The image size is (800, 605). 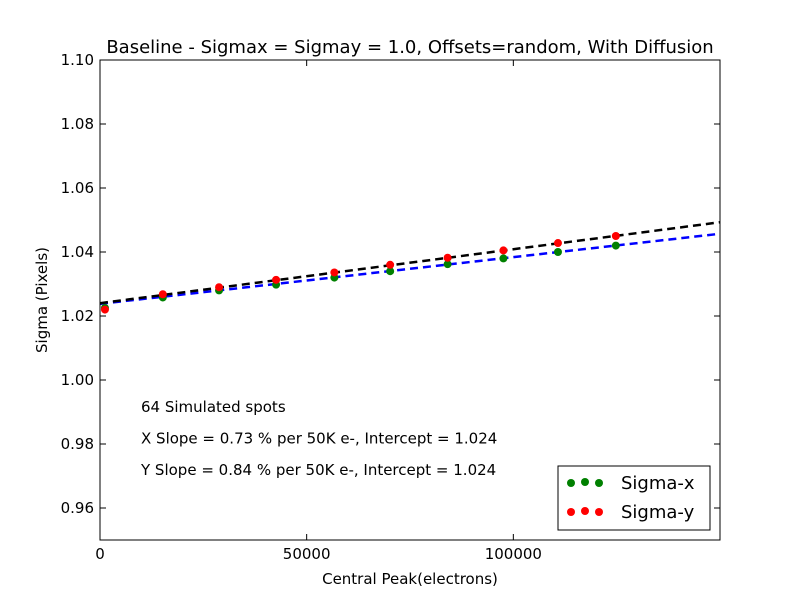 What do you see at coordinates (658, 512) in the screenshot?
I see `legend-label: Sigma-y` at bounding box center [658, 512].